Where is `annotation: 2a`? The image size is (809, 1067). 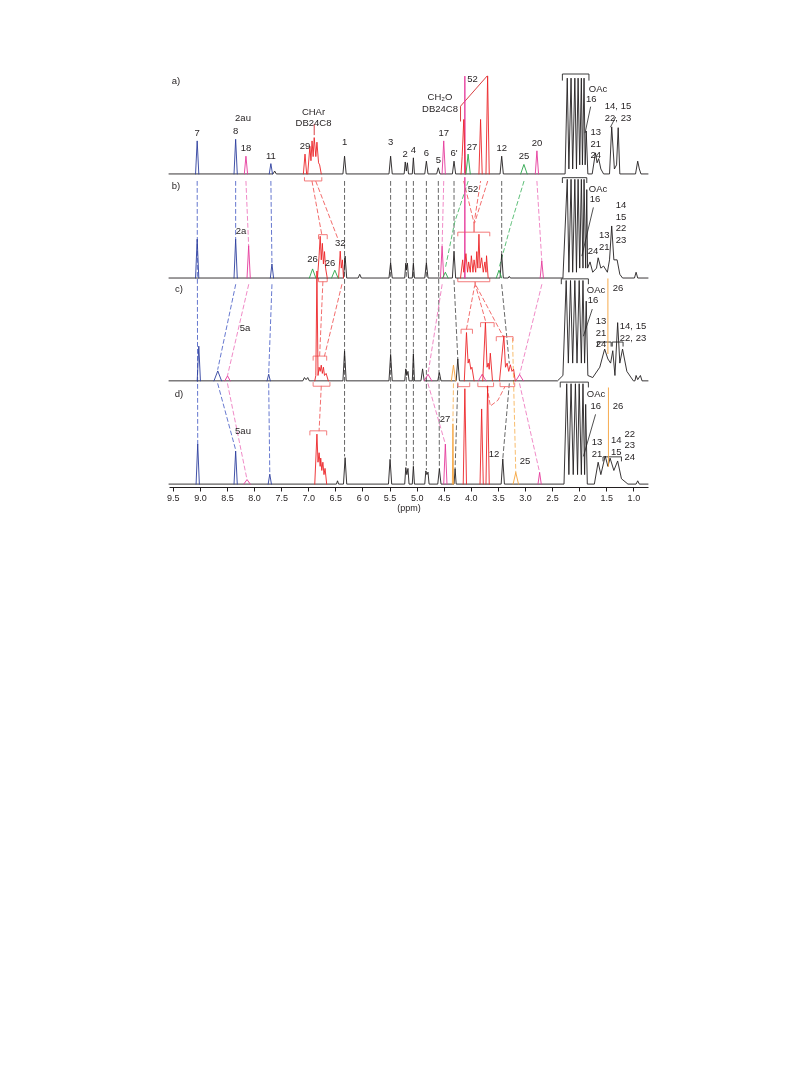
annotation: 2a is located at coordinates (241, 230).